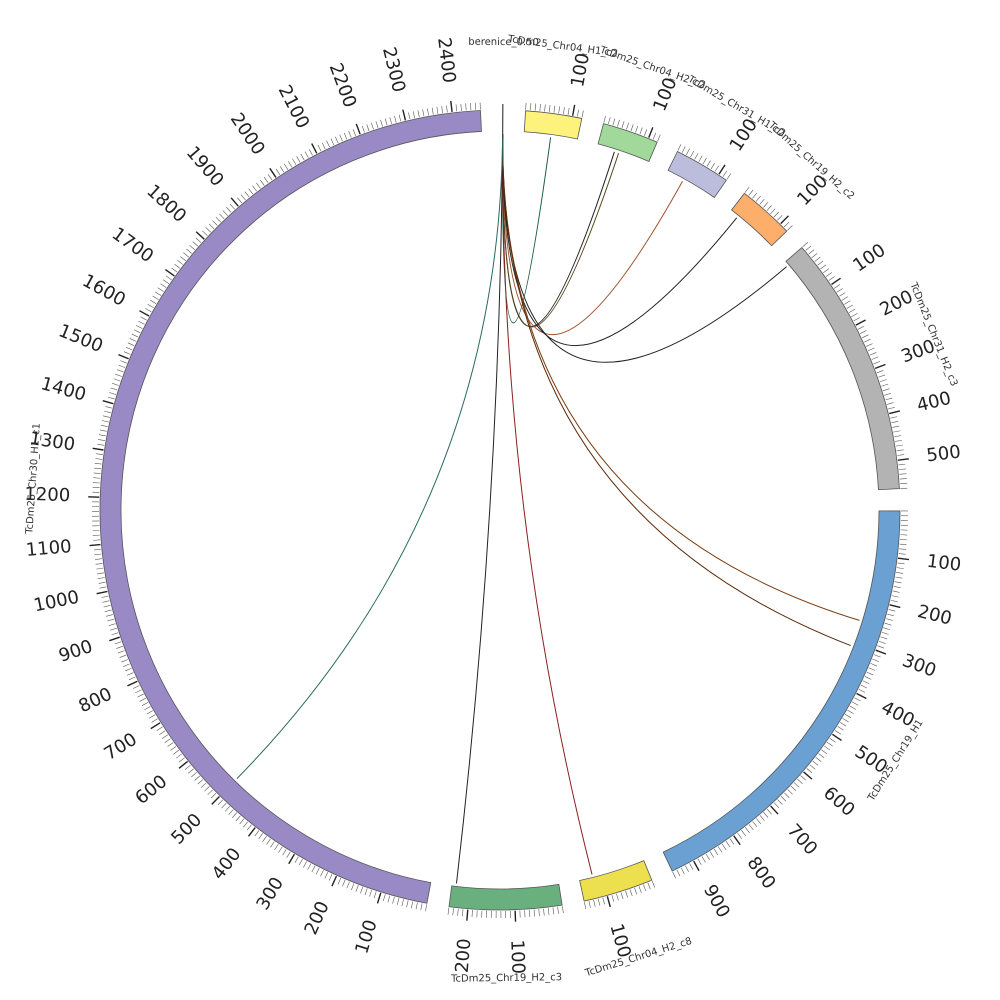 The height and width of the screenshot is (1000, 1000). I want to click on segment-name: TcDm25_Chr04_H2_c8, so click(638, 958).